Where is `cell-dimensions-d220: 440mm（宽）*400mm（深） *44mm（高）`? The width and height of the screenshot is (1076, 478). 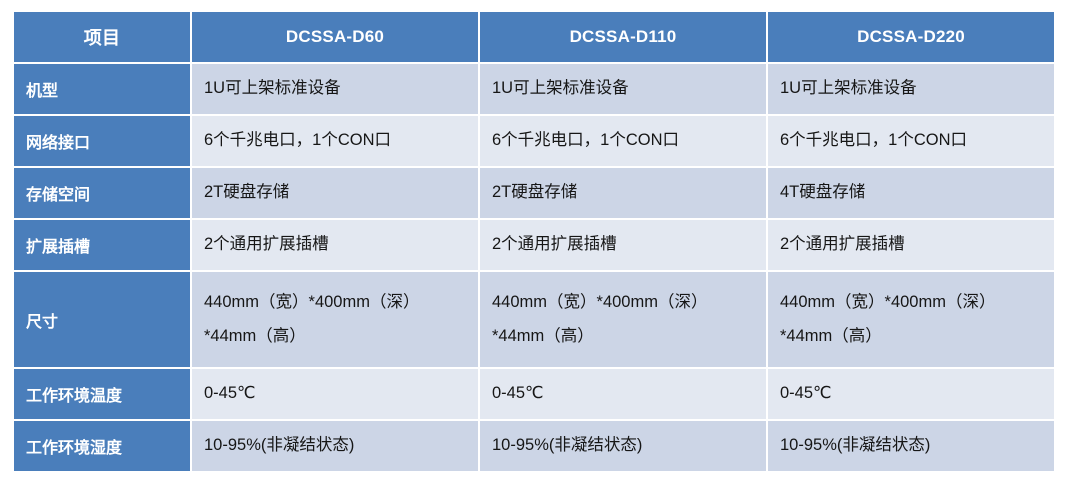 cell-dimensions-d220: 440mm（宽）*400mm（深） *44mm（高） is located at coordinates (911, 319).